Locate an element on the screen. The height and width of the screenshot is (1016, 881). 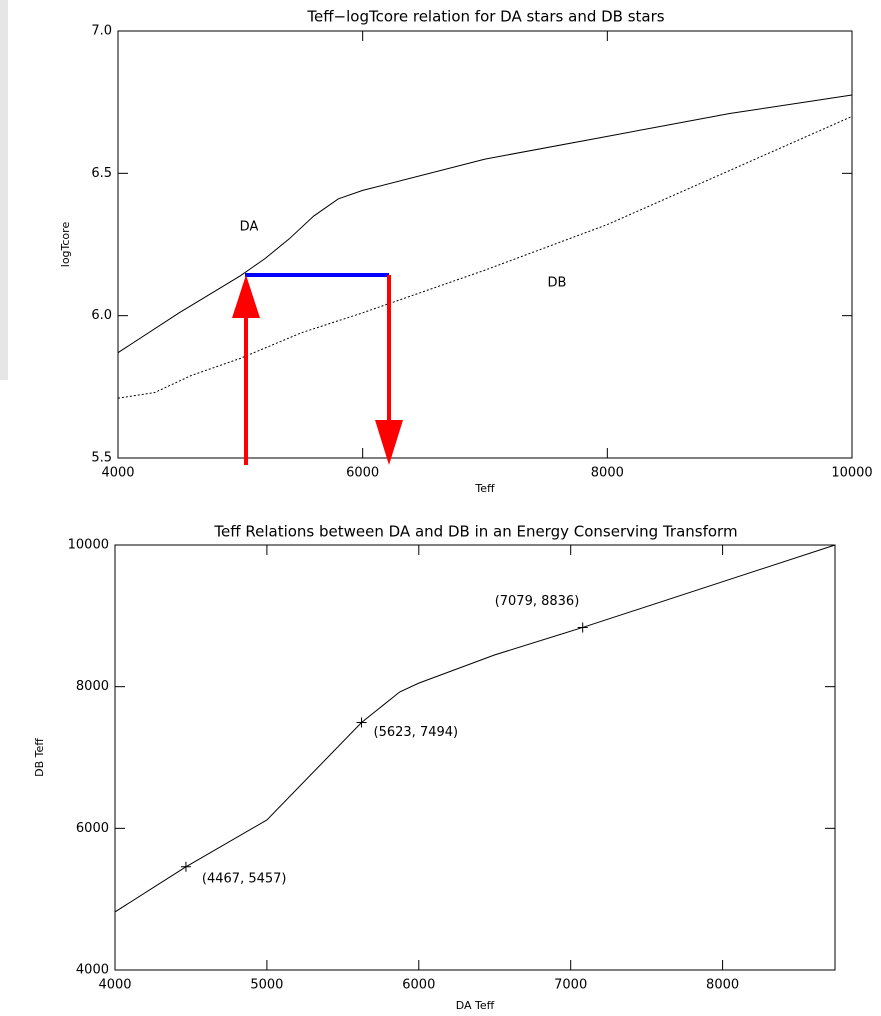
y-tick-label: 8000 is located at coordinates (92, 686).